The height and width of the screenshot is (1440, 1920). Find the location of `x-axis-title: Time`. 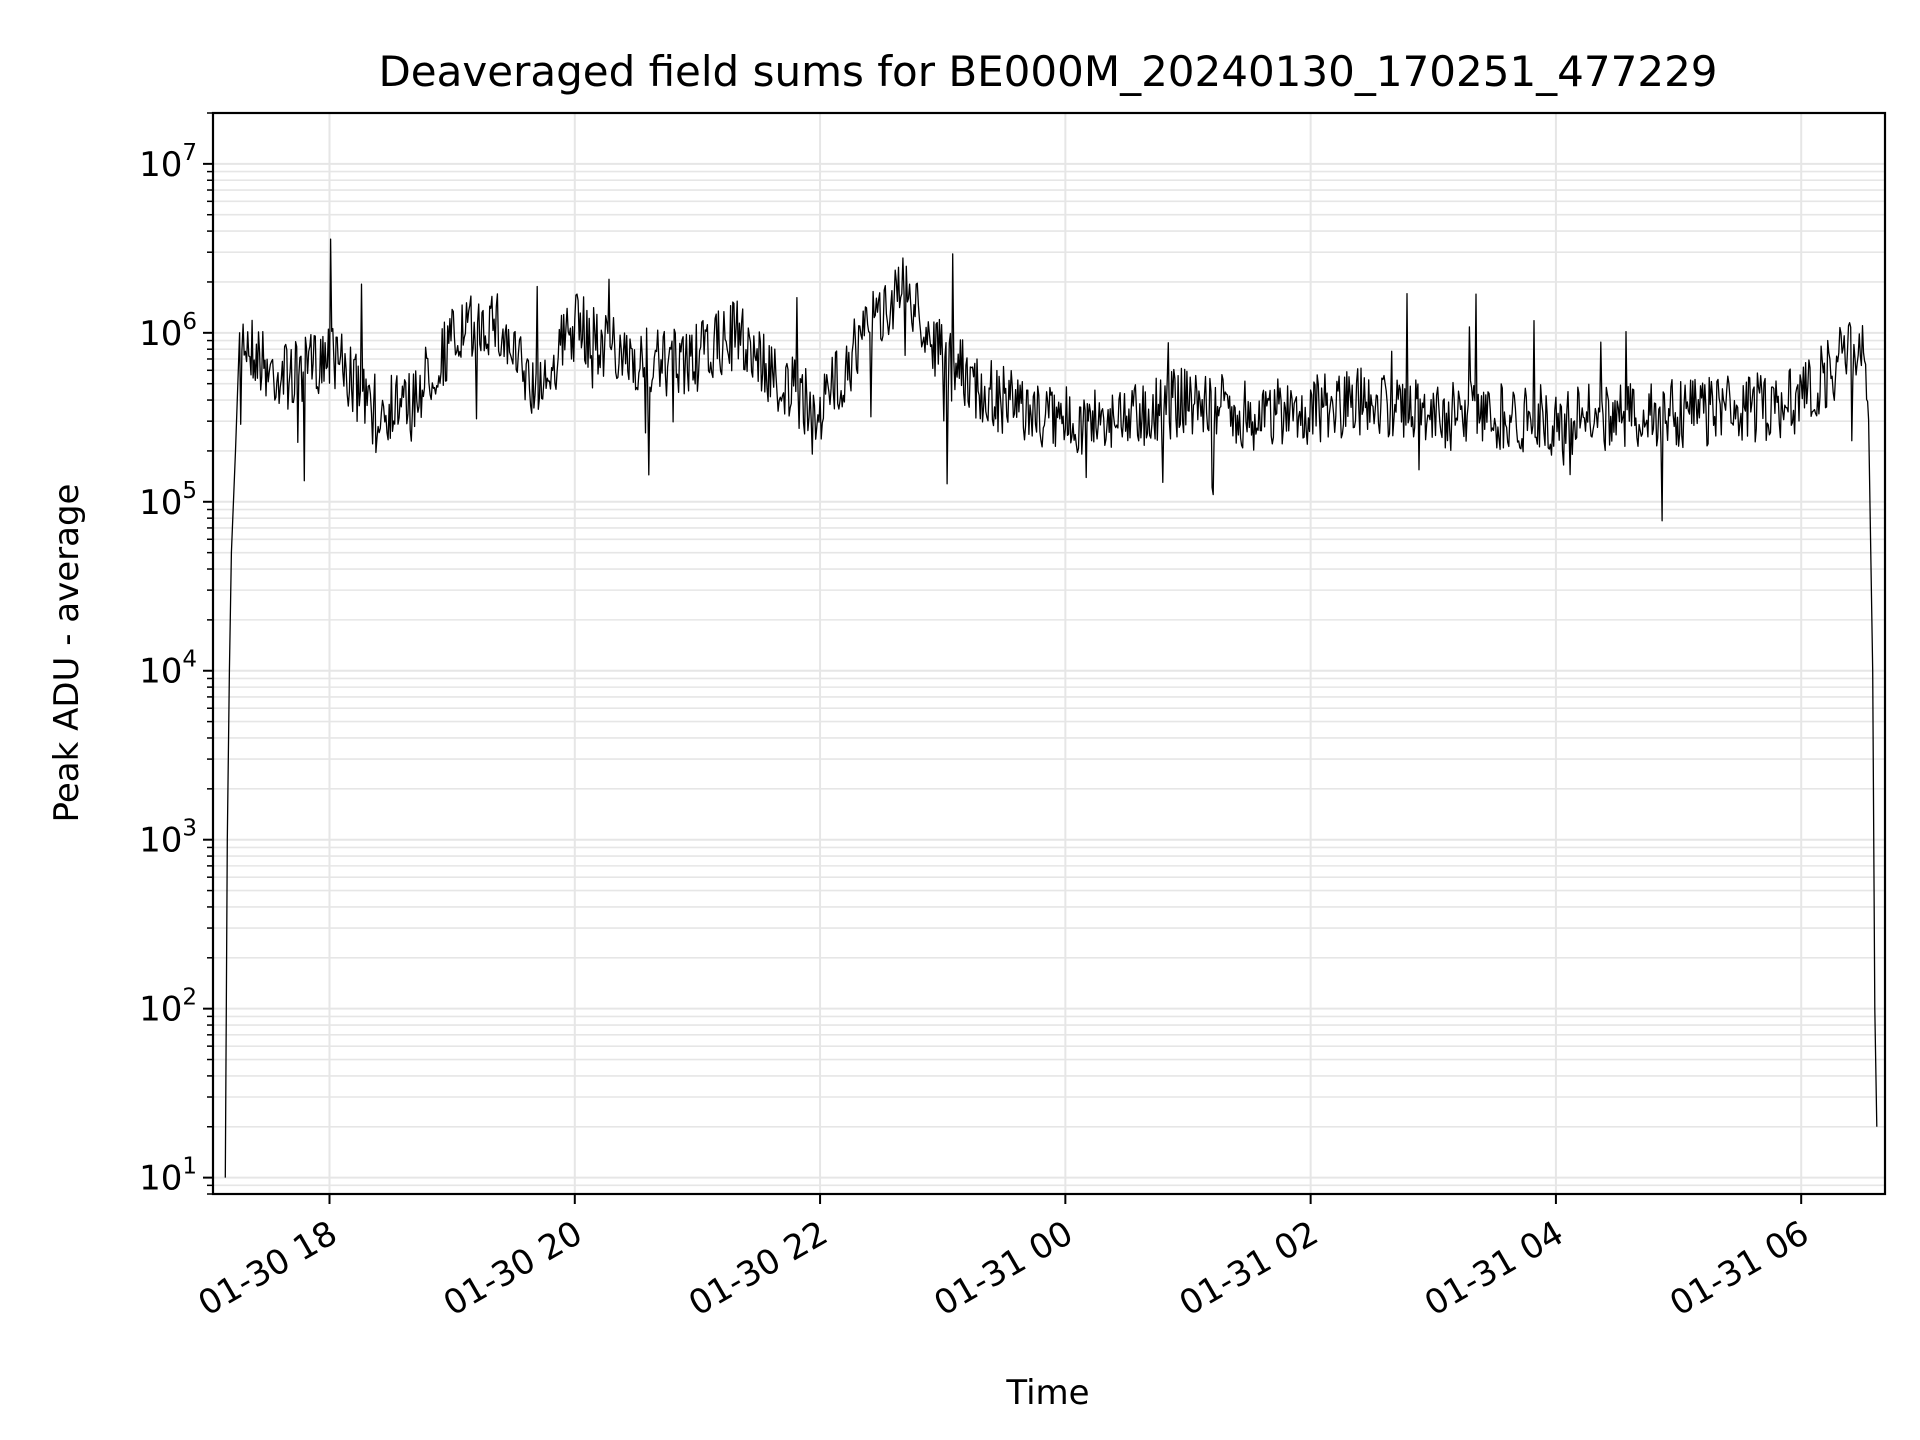

x-axis-title: Time is located at coordinates (1047, 1393).